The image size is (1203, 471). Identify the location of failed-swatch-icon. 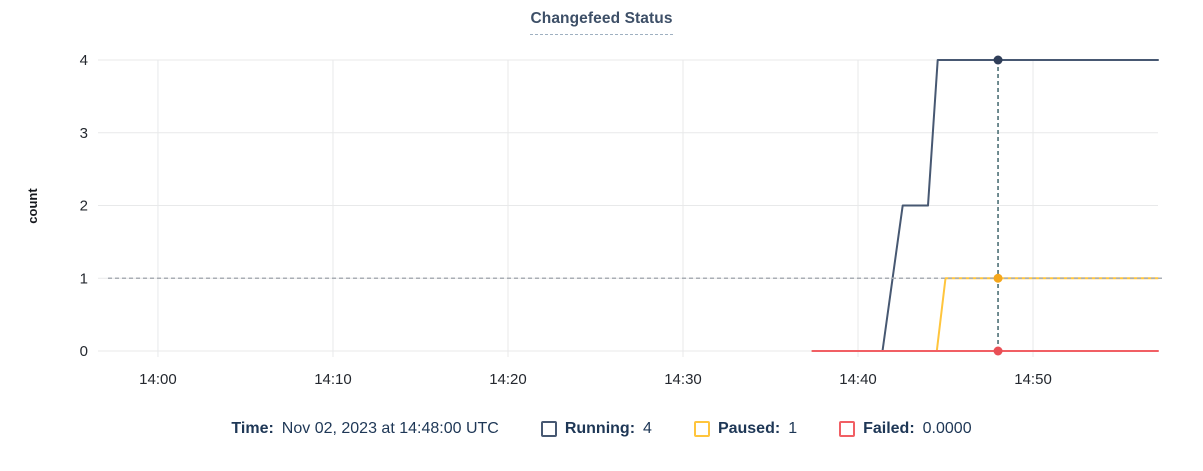
(847, 429).